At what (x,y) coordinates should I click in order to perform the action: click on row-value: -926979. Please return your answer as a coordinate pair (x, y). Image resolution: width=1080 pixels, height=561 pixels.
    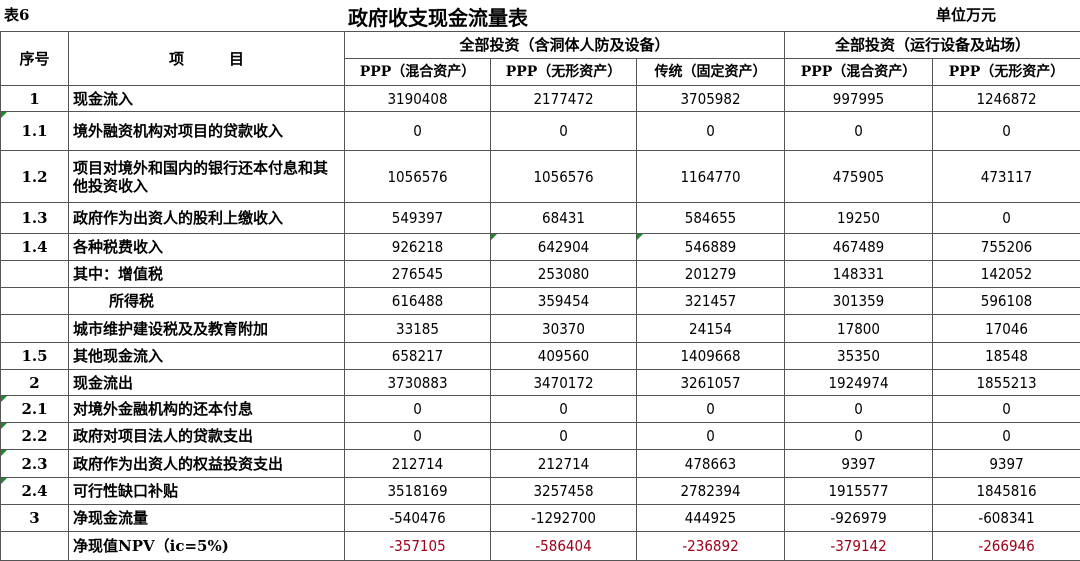
    Looking at the image, I should click on (859, 518).